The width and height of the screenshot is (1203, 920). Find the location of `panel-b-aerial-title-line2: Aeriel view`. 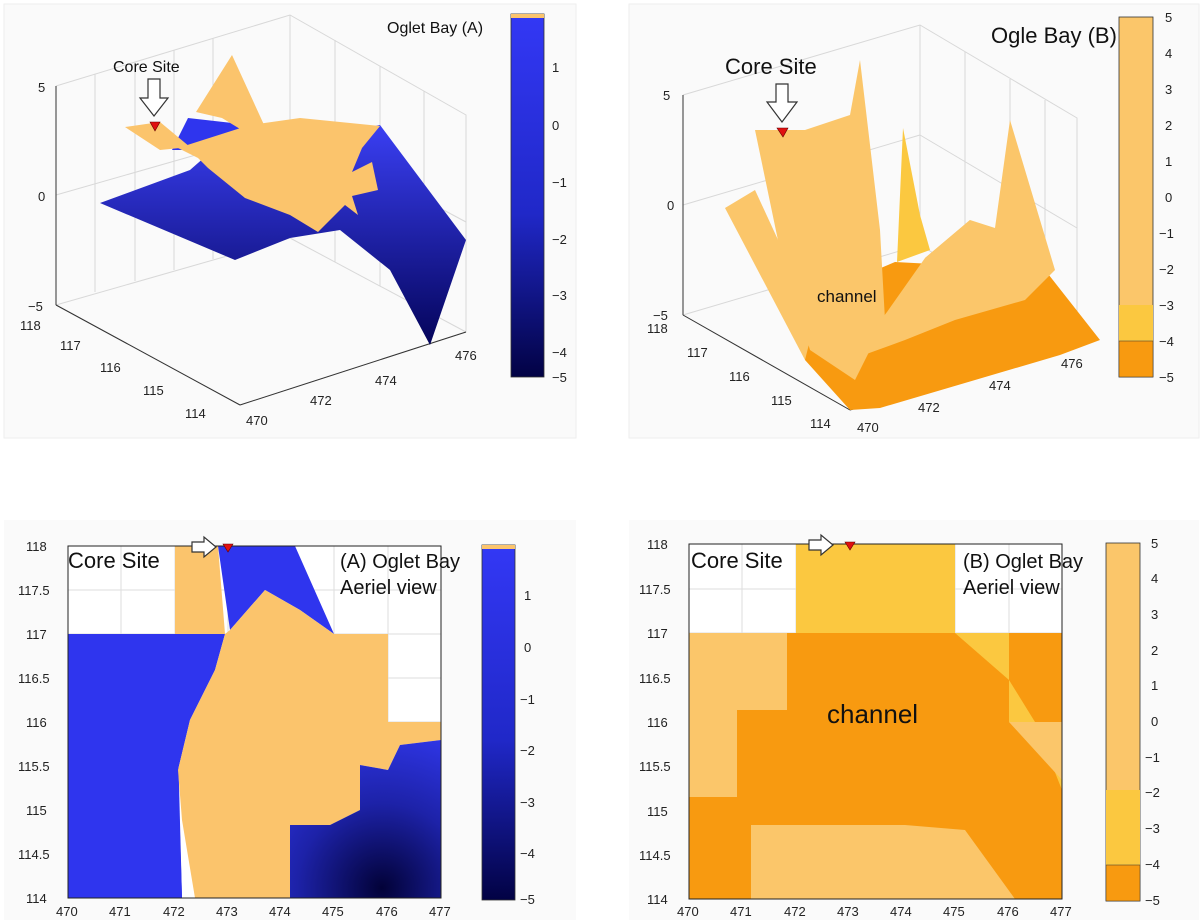

panel-b-aerial-title-line2: Aeriel view is located at coordinates (1011, 588).